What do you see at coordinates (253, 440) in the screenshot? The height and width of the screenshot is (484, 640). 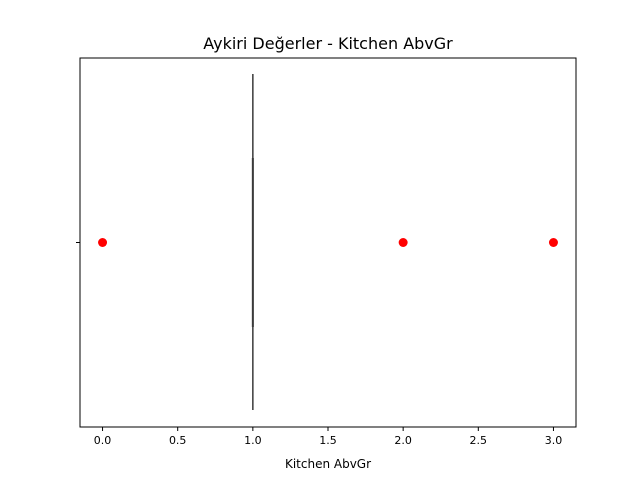 I see `x-tick-label: 1.0` at bounding box center [253, 440].